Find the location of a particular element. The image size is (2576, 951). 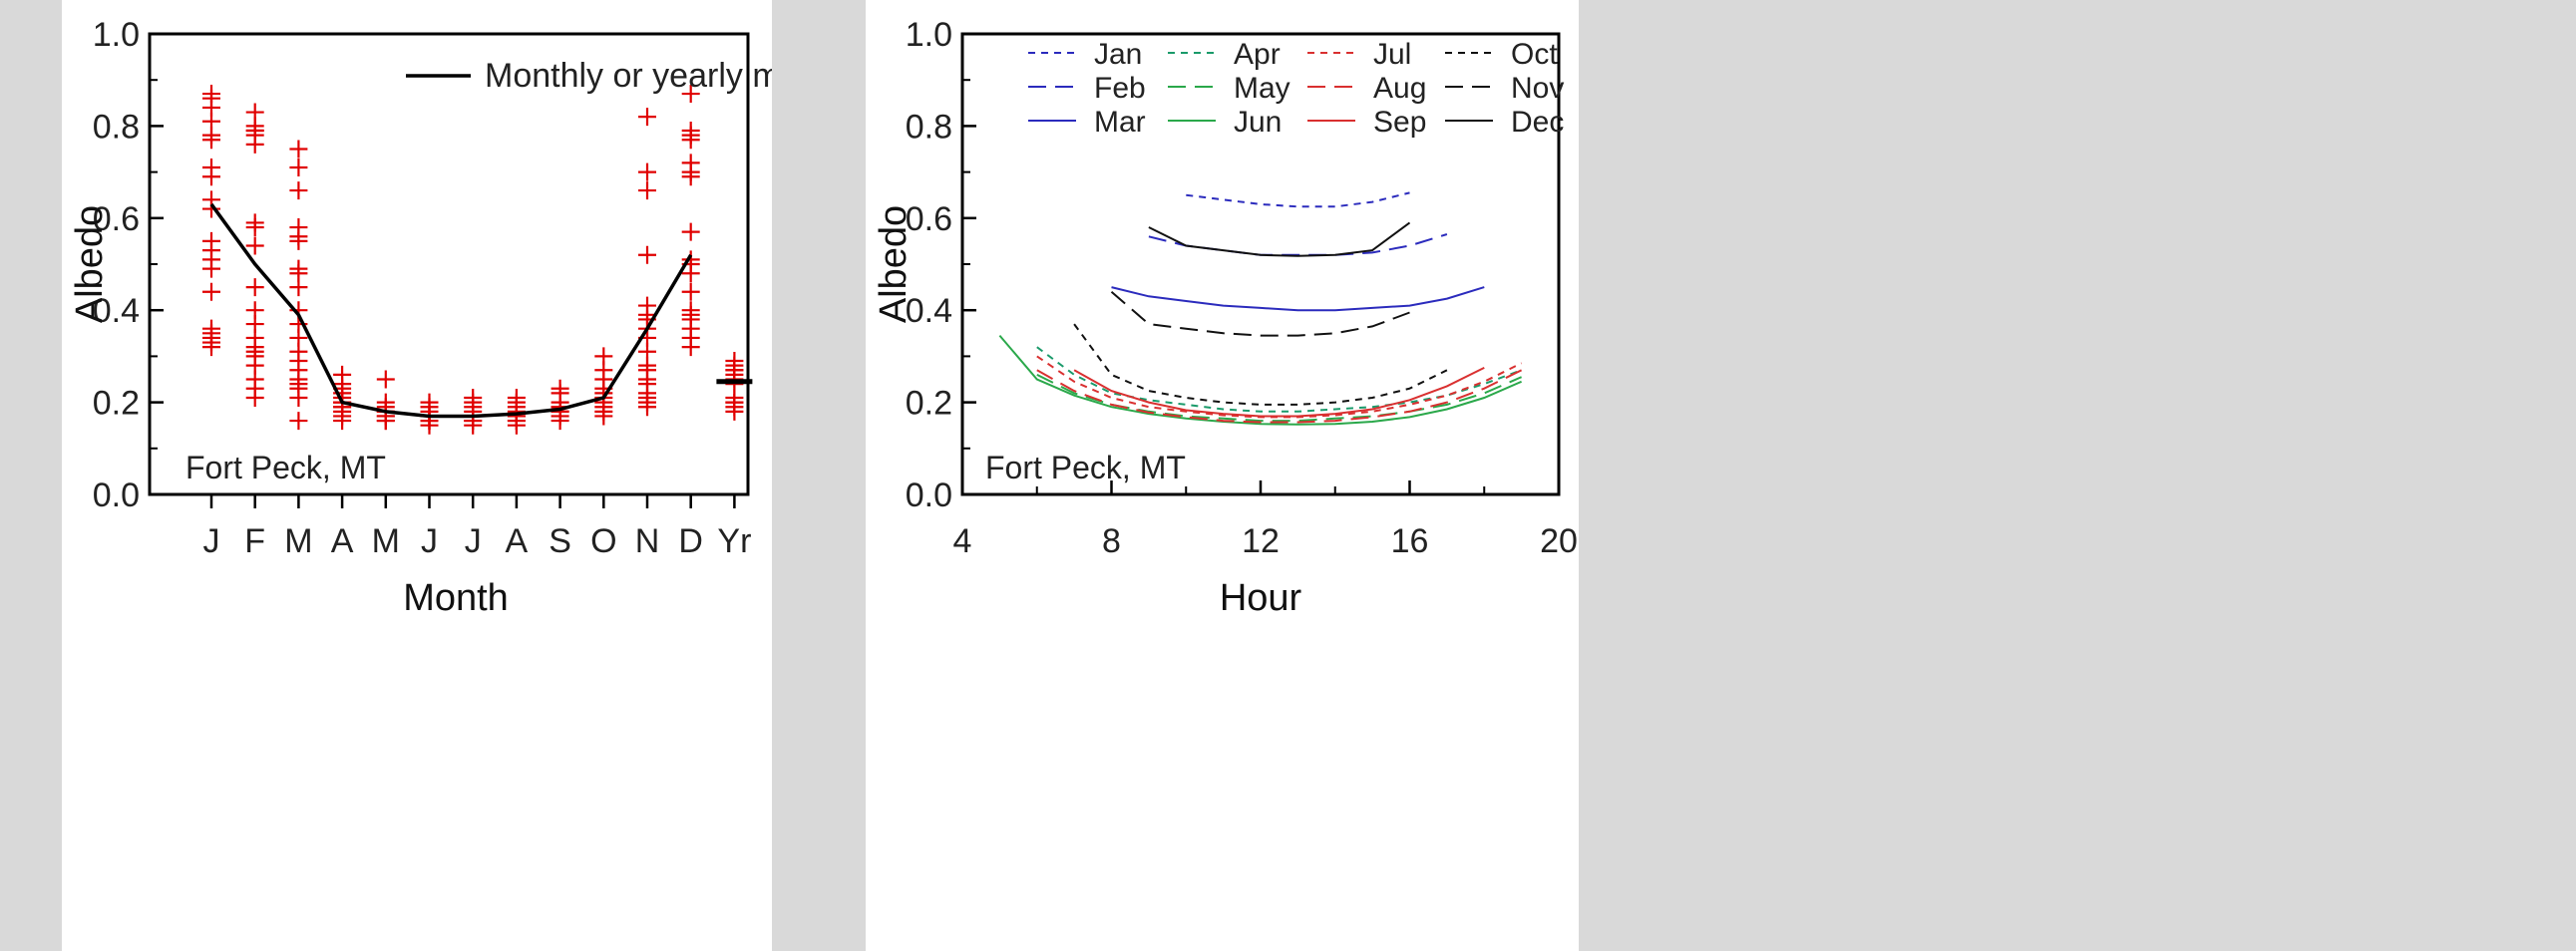

series-line-apr is located at coordinates (1279, 379).